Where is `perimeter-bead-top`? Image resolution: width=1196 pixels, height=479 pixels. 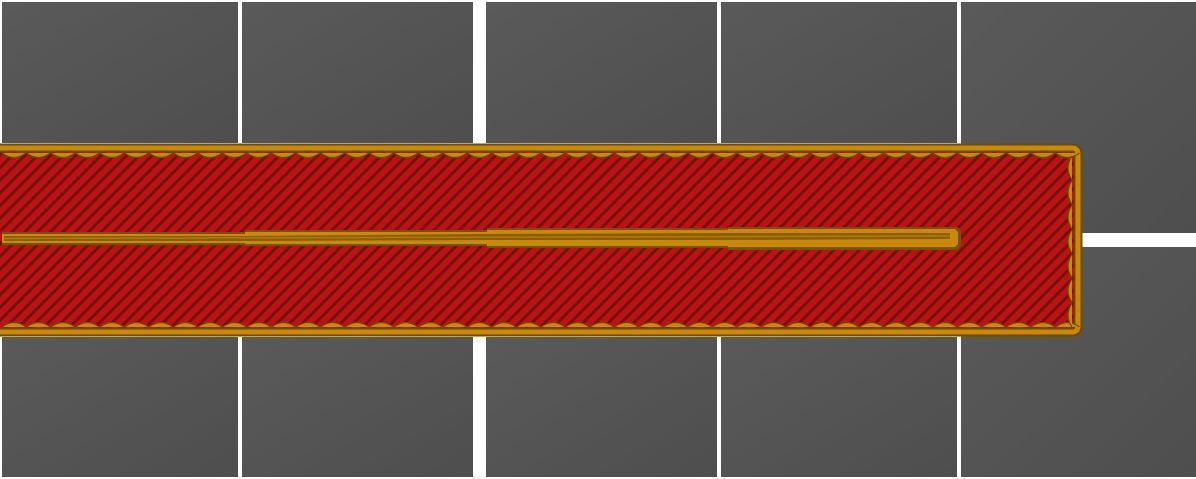 perimeter-bead-top is located at coordinates (540, 155).